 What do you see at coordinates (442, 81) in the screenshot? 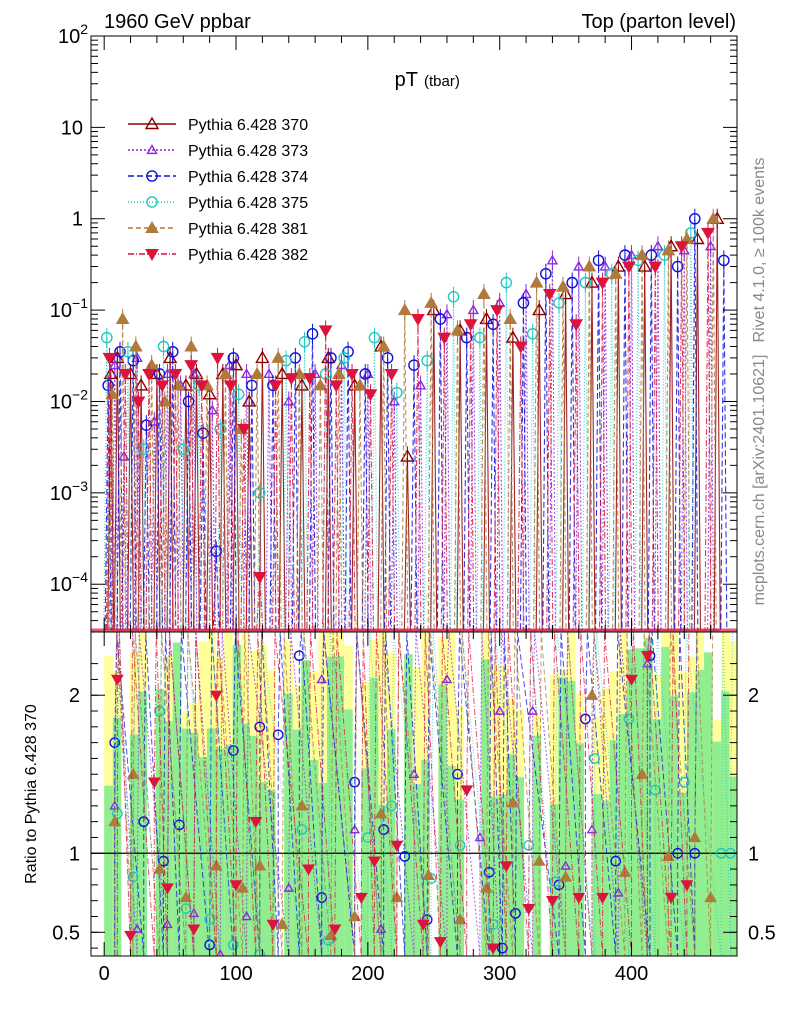
I see `plot-title-sub: (tbar)` at bounding box center [442, 81].